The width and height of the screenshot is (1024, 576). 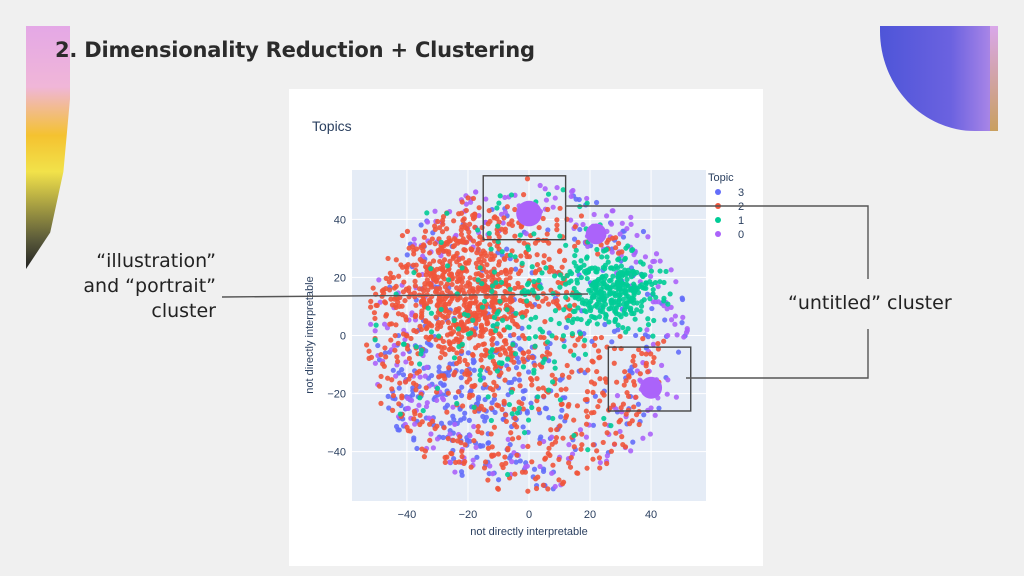 I want to click on decorative-gradient-right-edge, so click(x=994, y=78).